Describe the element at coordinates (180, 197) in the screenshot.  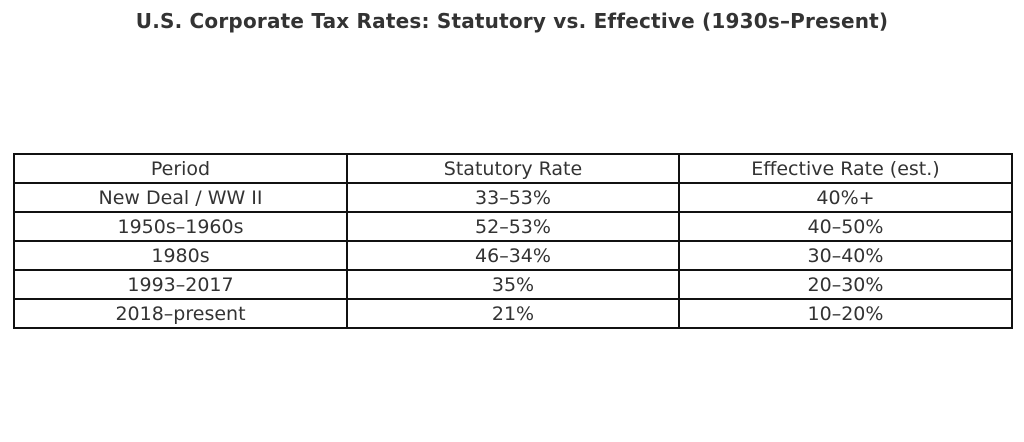
I see `period-cell: New Deal / WW II` at that location.